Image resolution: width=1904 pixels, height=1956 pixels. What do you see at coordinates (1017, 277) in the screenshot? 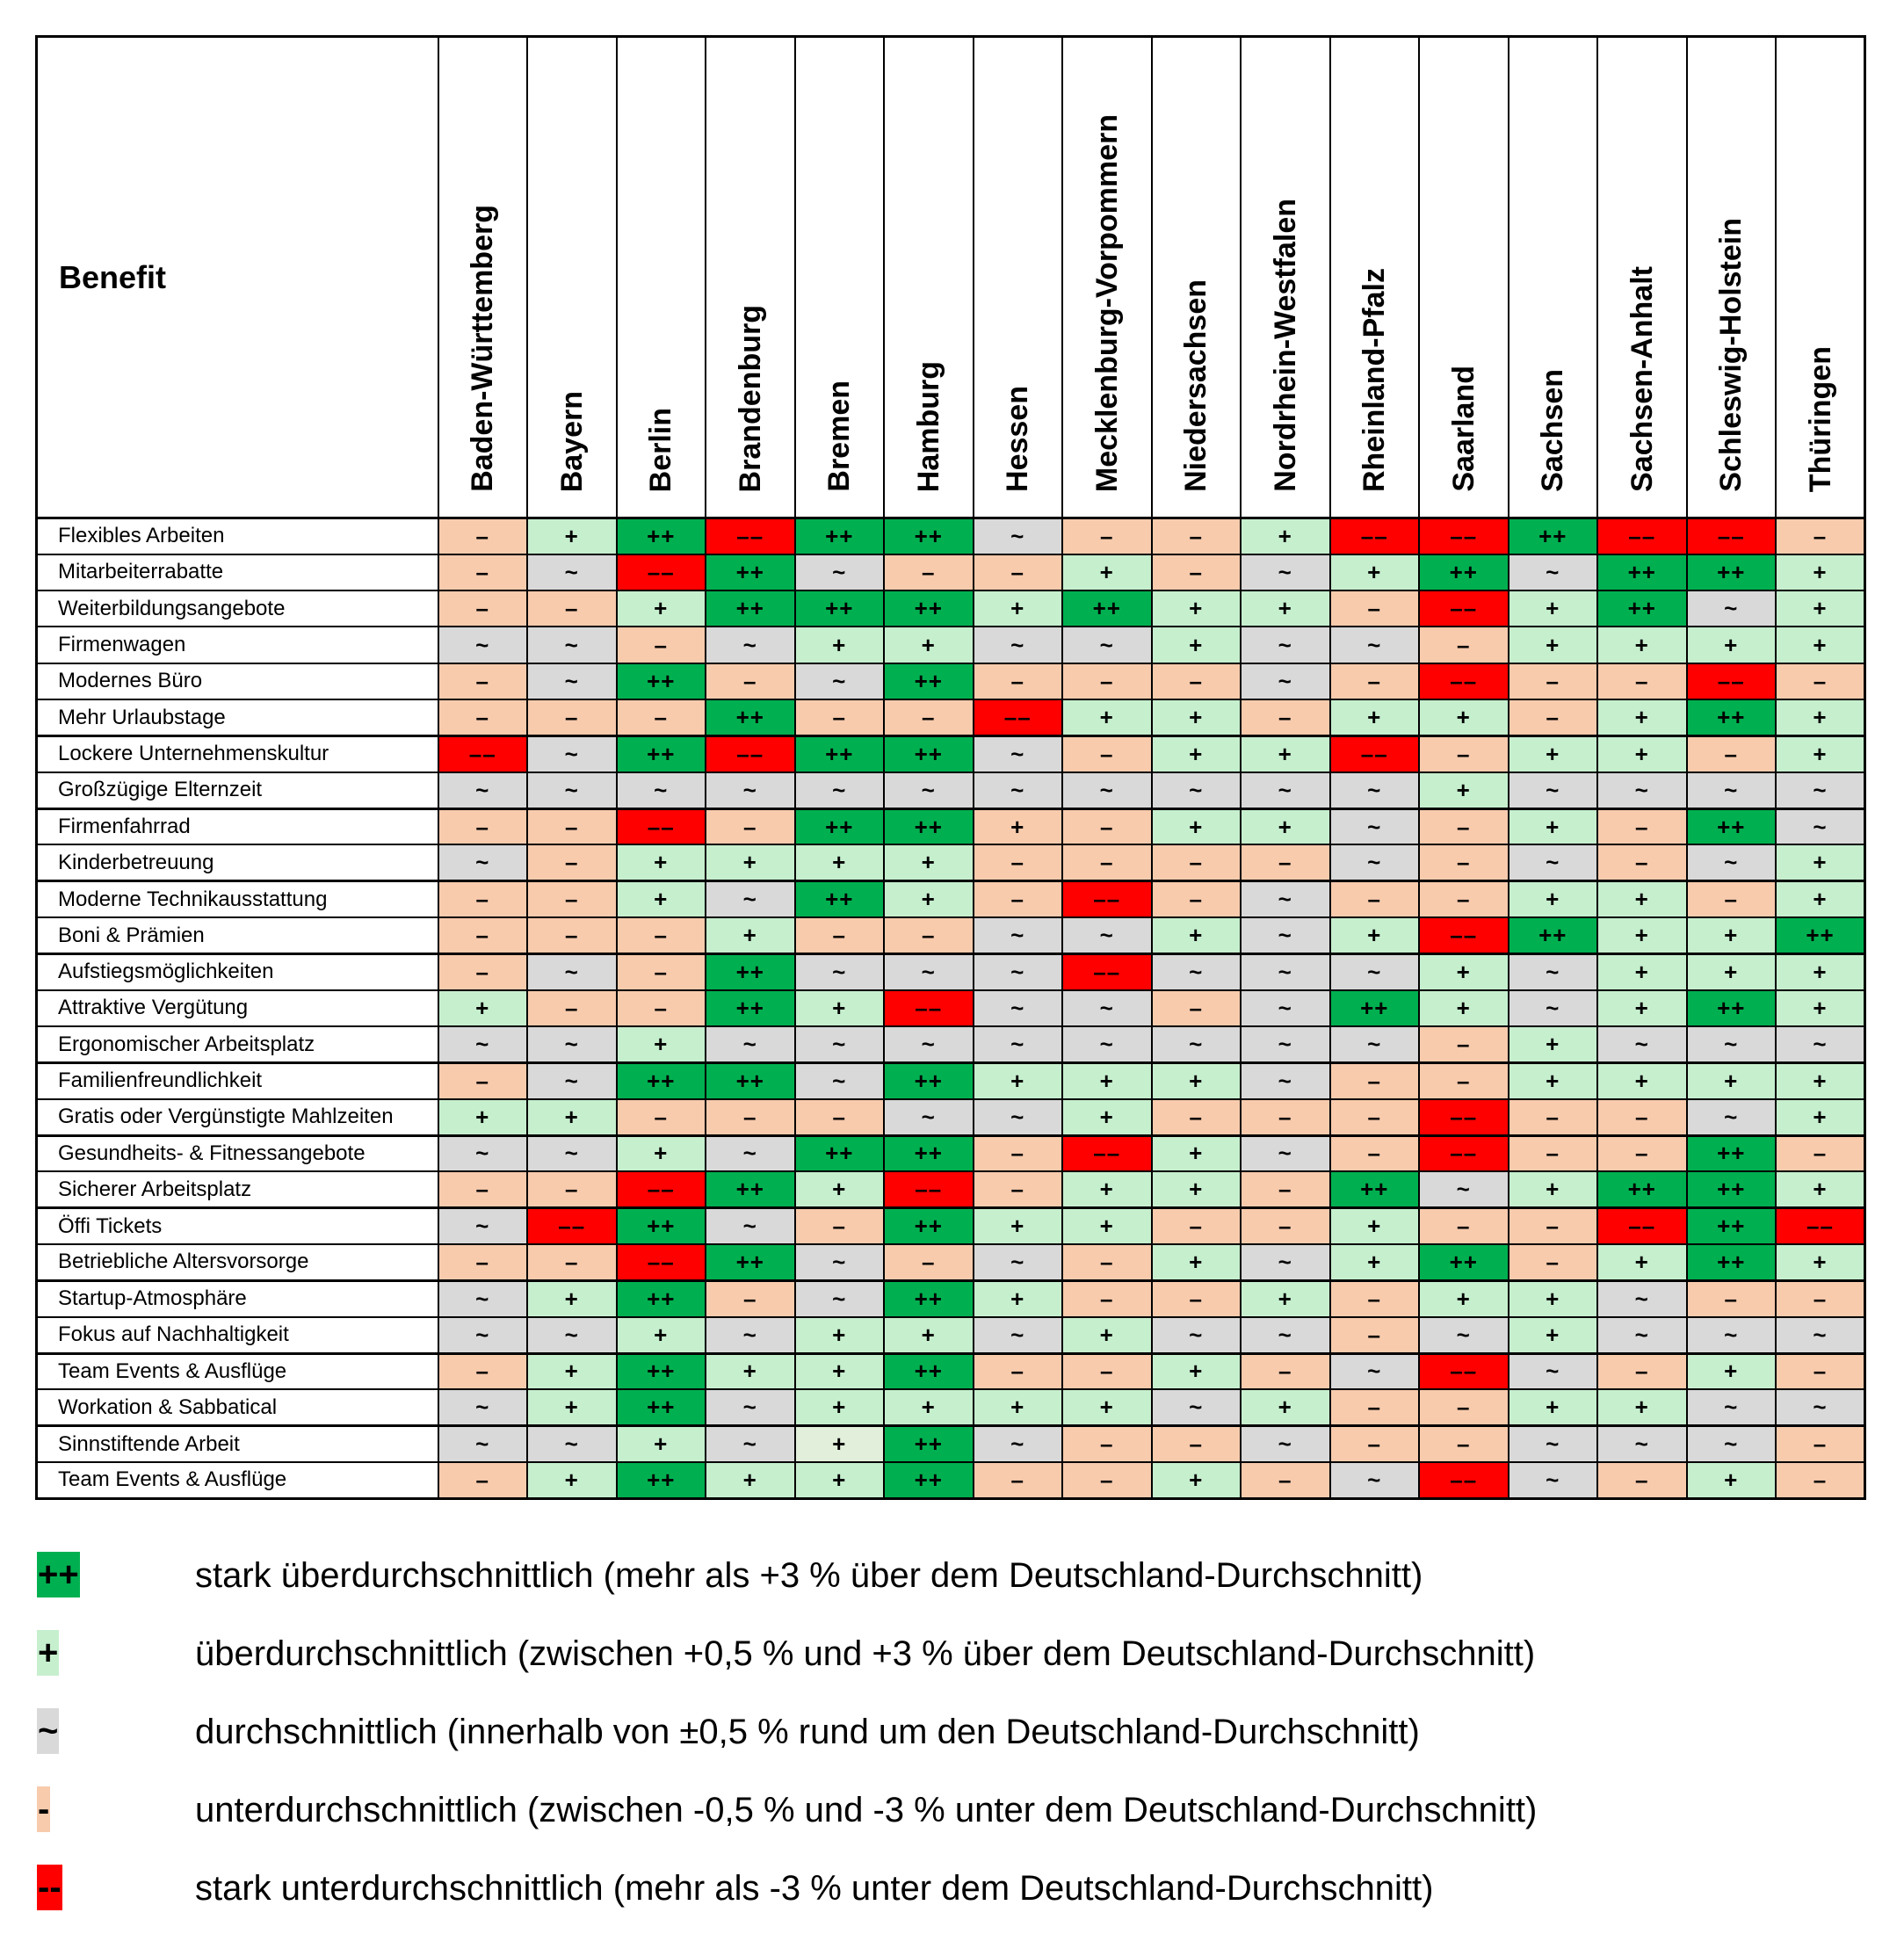
I see `column-header-hessen: Hessen` at bounding box center [1017, 277].